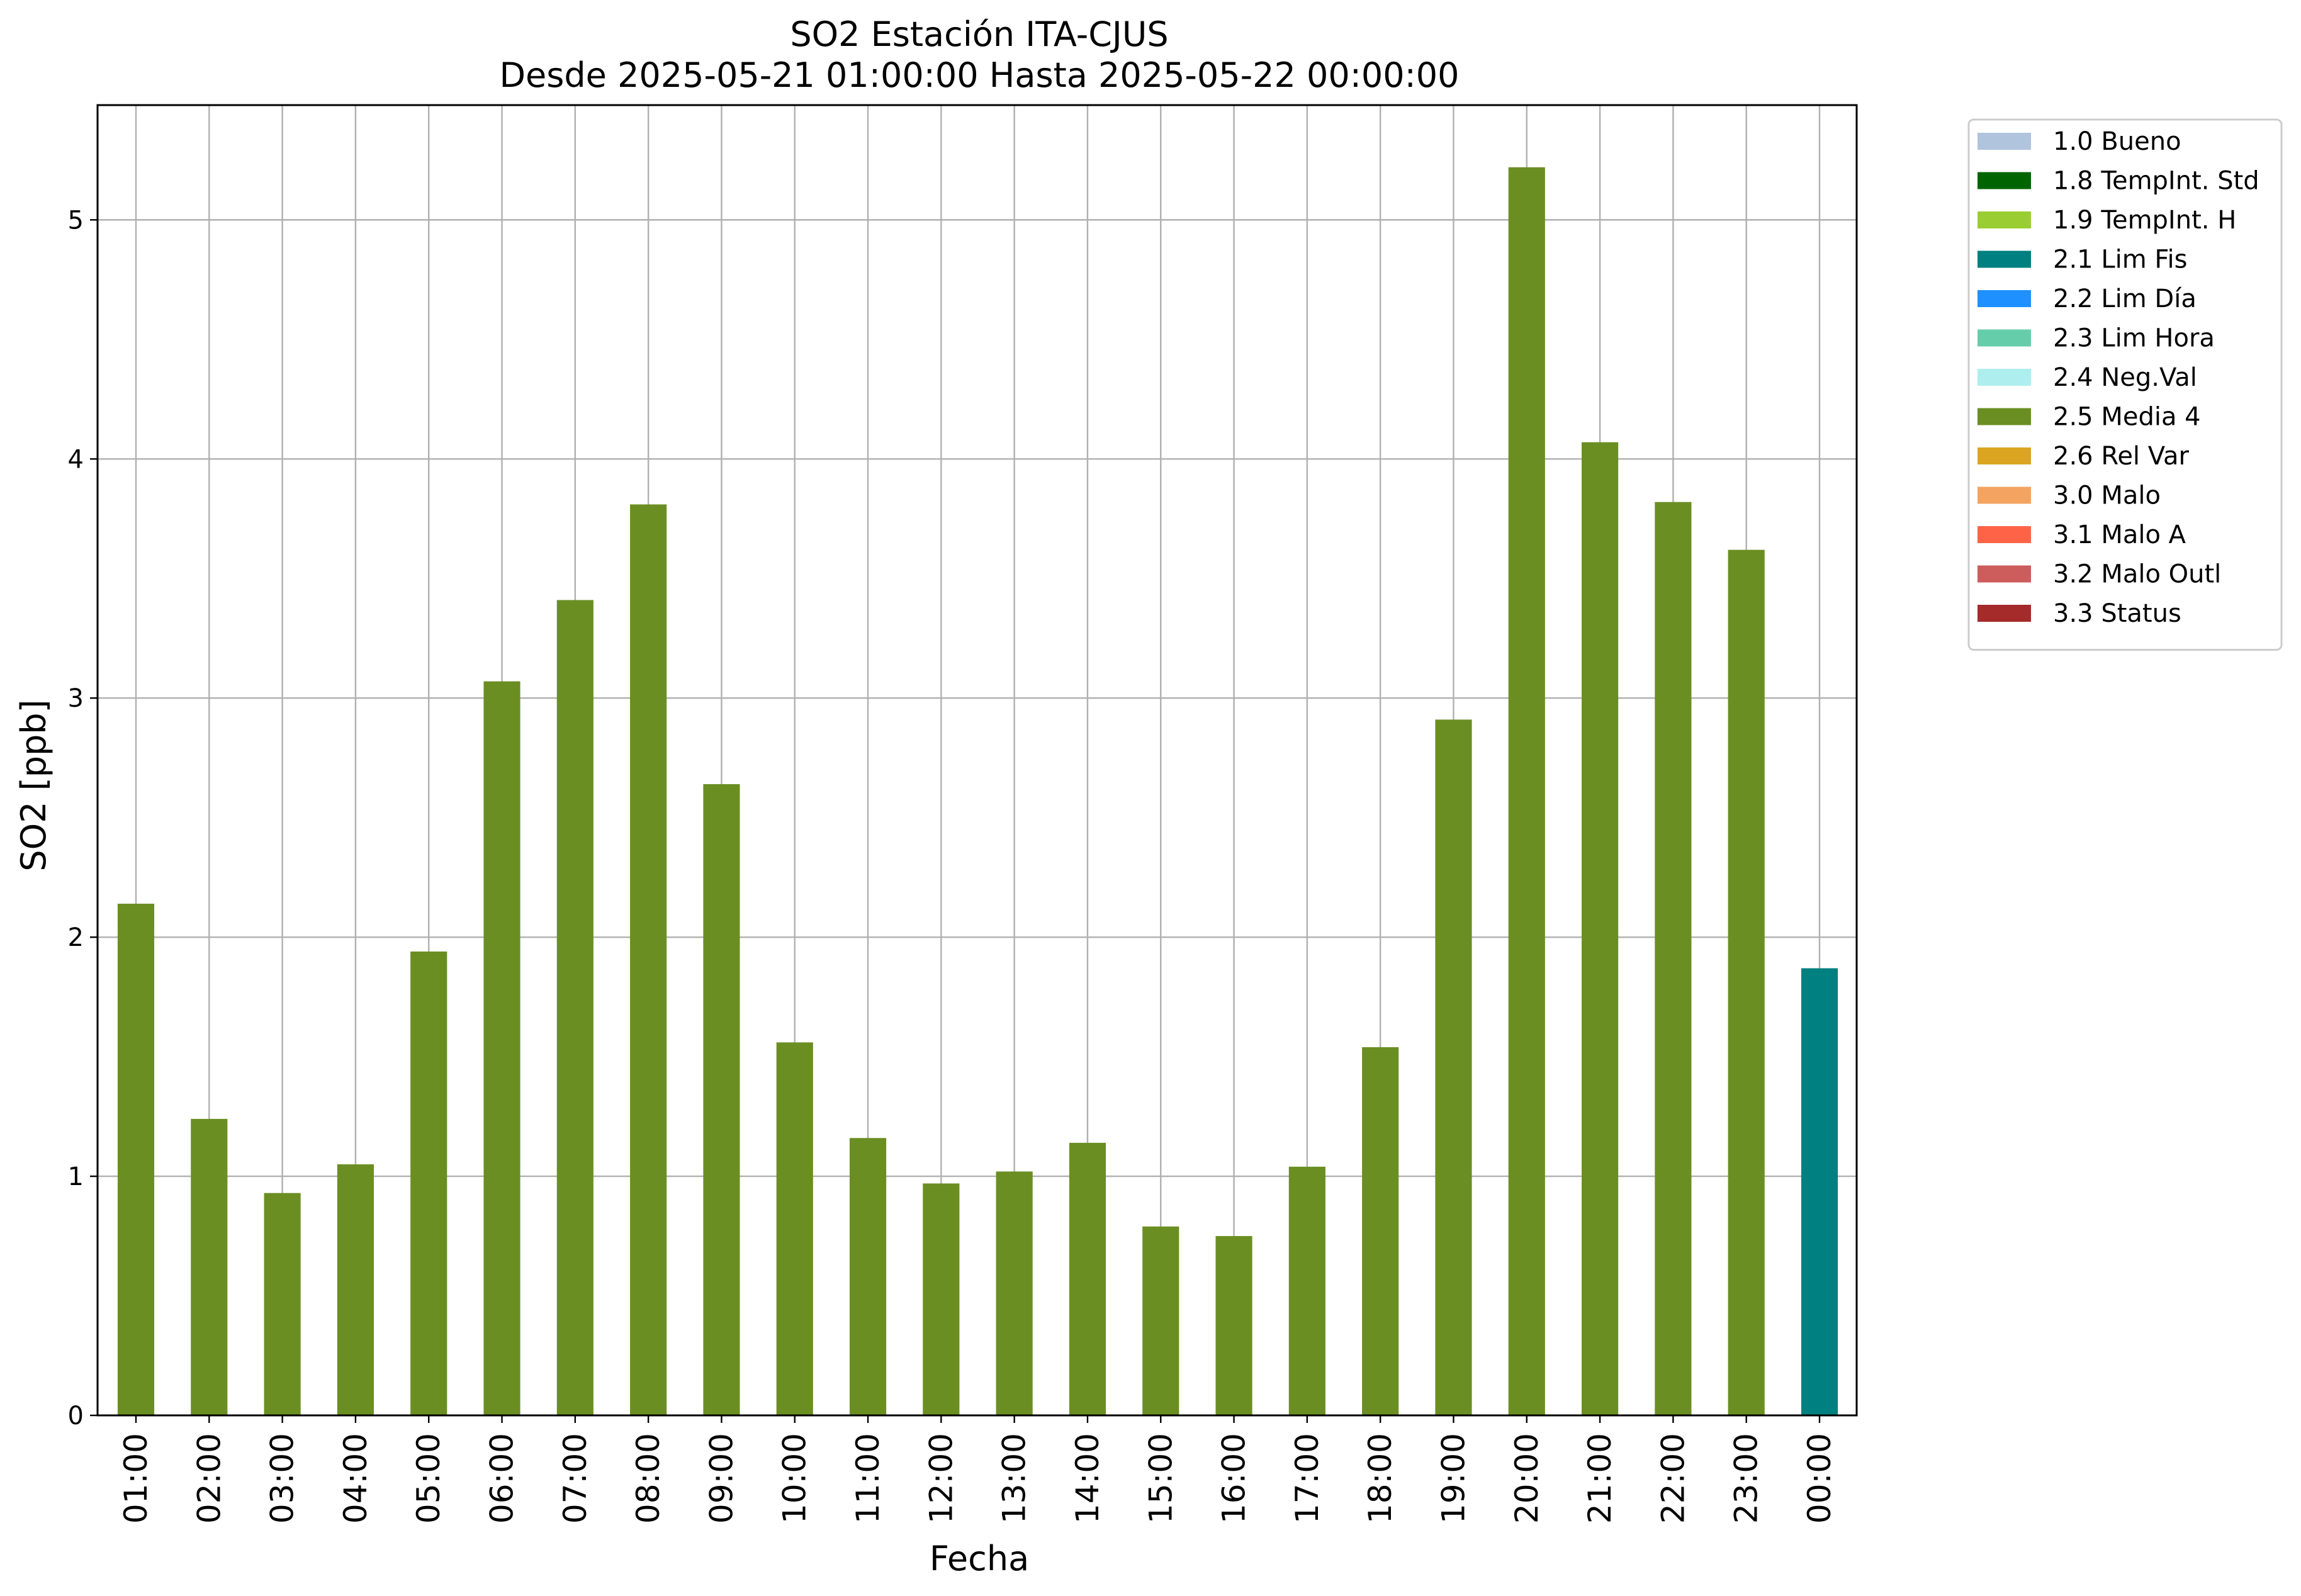 This screenshot has width=2301, height=1596. What do you see at coordinates (2004, 180) in the screenshot?
I see `legend-swatch-1-8-tempint-std` at bounding box center [2004, 180].